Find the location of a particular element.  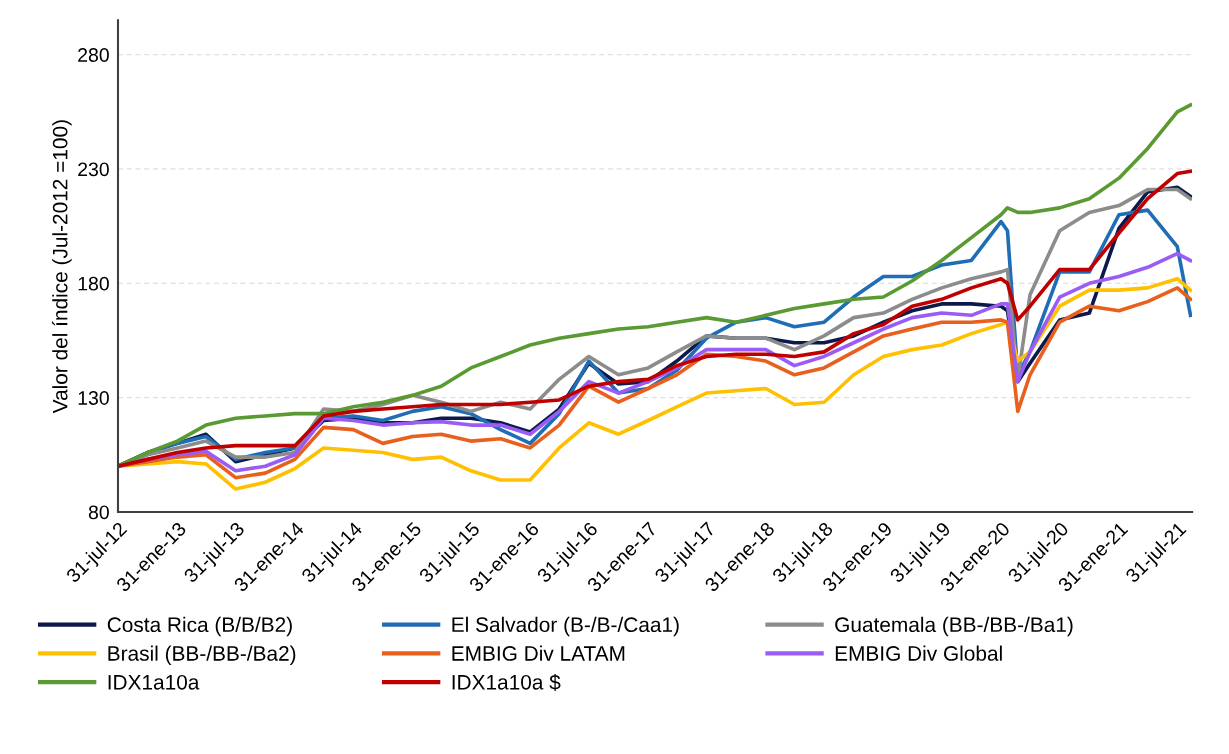

legend-label: IDX1a10a is located at coordinates (154, 682).